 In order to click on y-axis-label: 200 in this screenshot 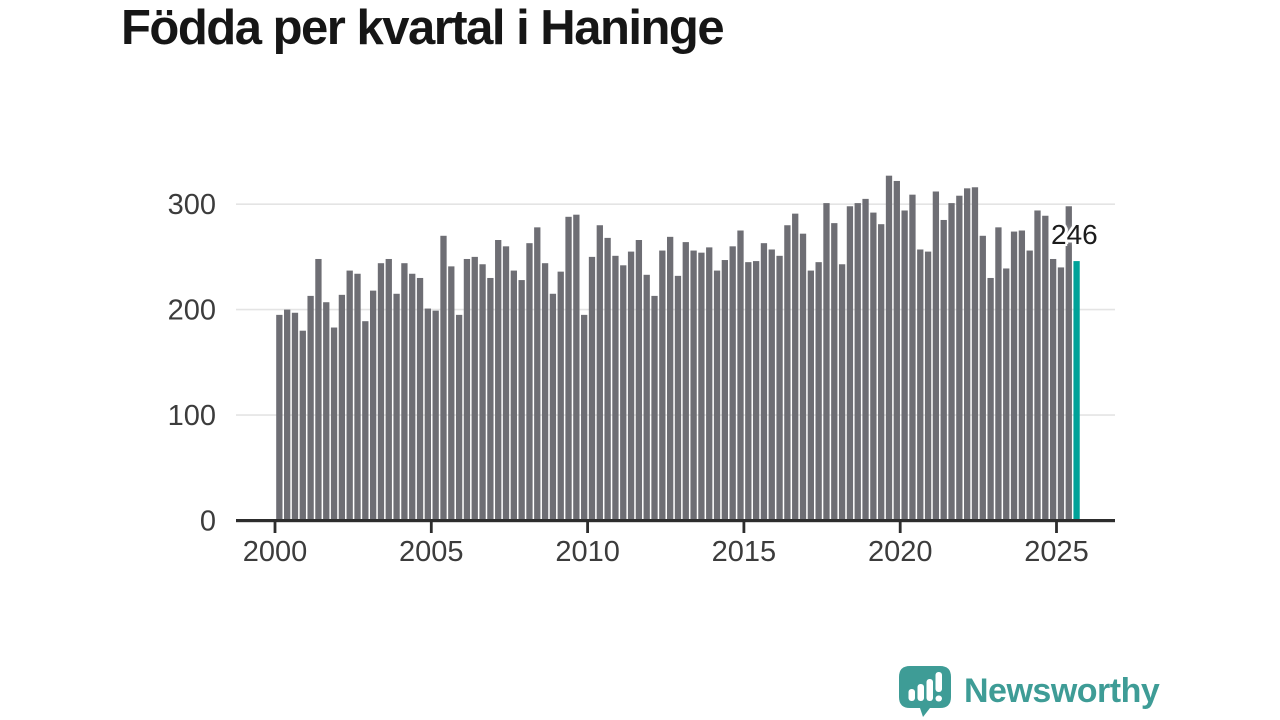, I will do `click(192, 311)`.